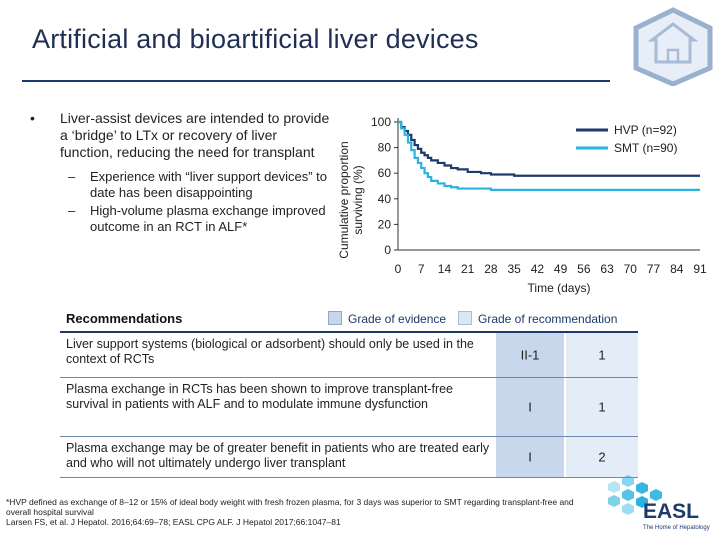 The width and height of the screenshot is (720, 540). Describe the element at coordinates (631, 269) in the screenshot. I see `x-tick-label: 70` at that location.